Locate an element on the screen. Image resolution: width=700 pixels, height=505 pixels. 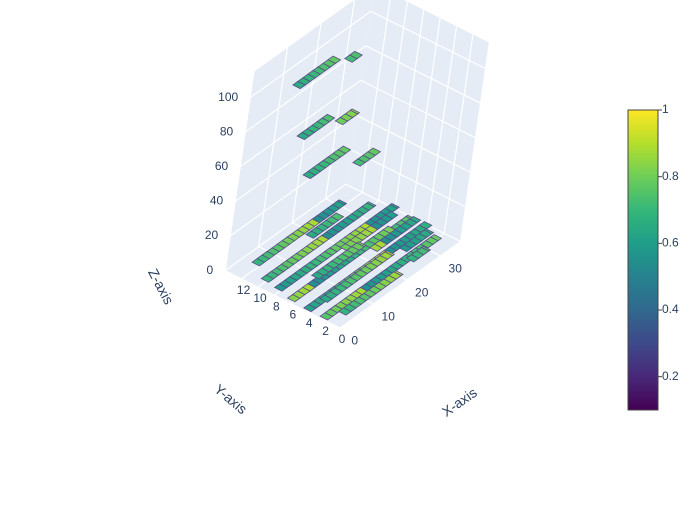
x-tick-label: 20 is located at coordinates (422, 292).